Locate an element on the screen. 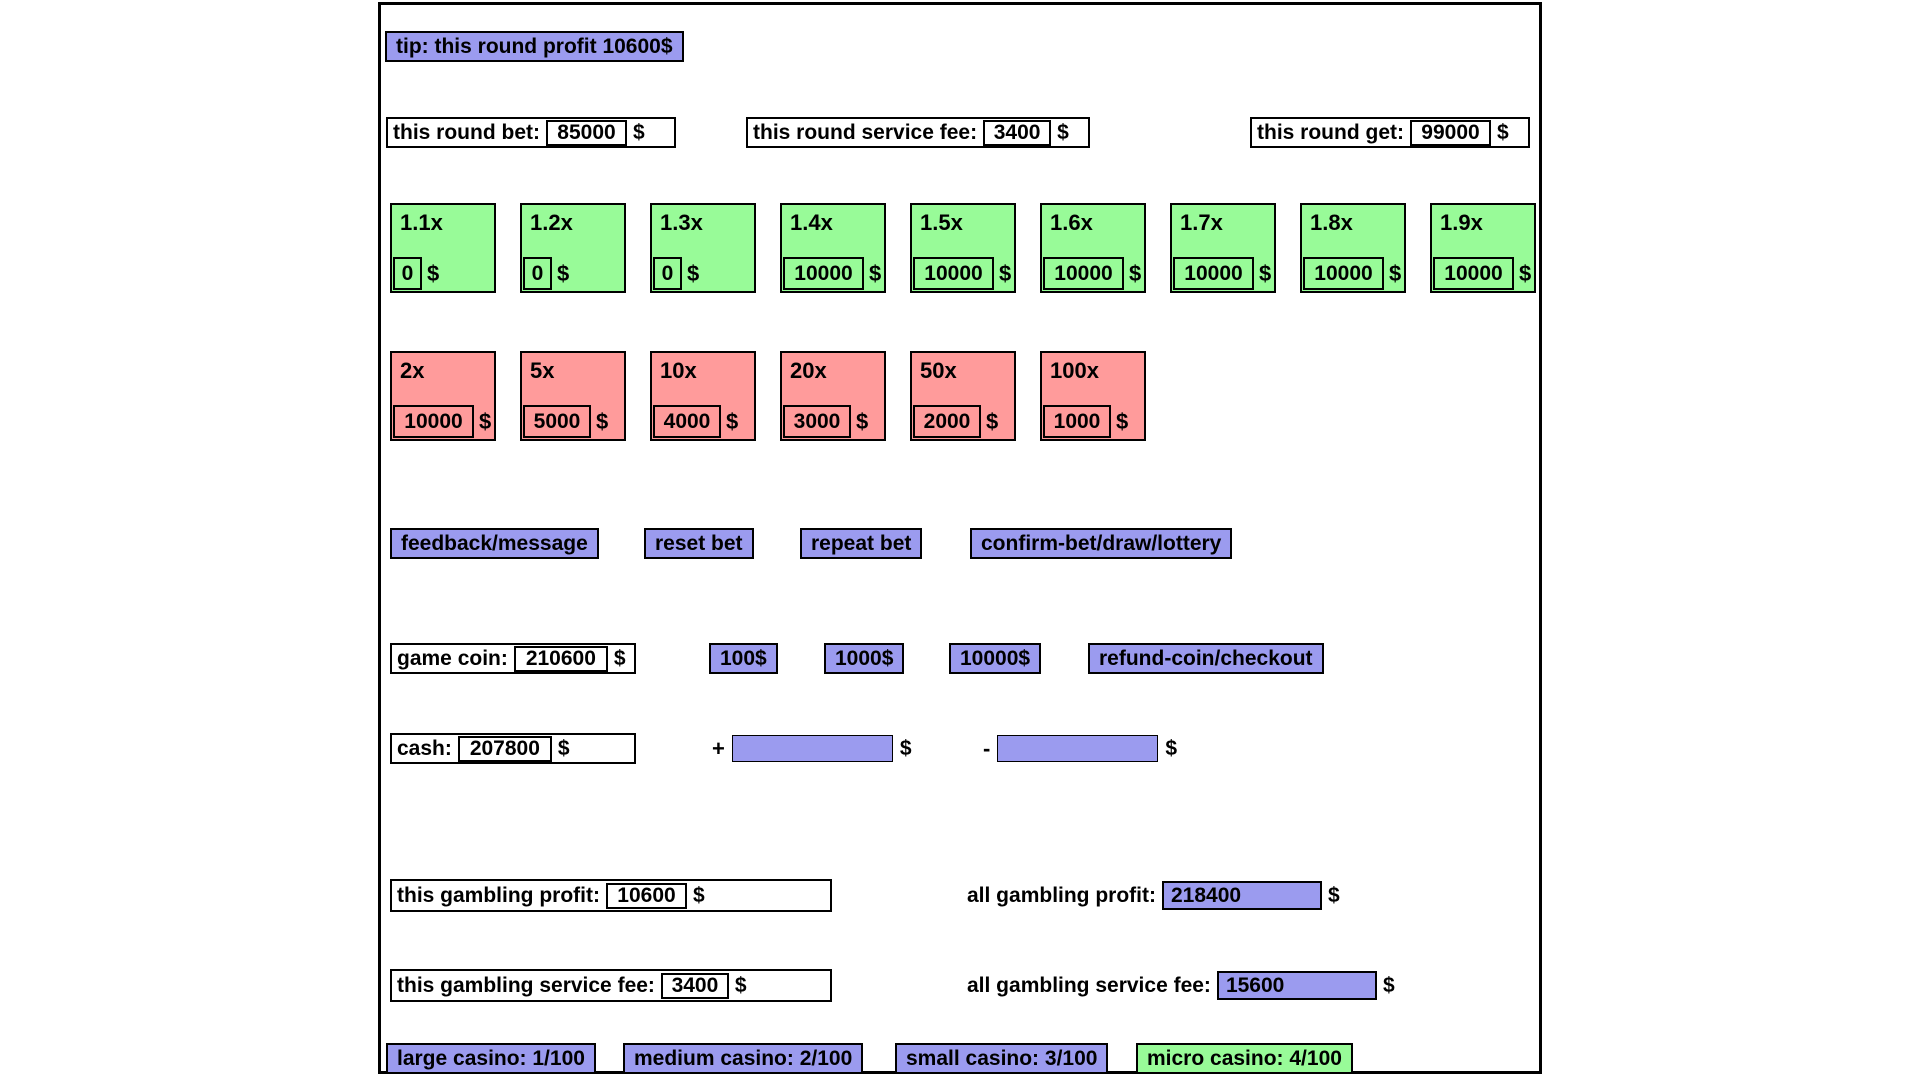  multiplier-box-5x: 5x $ is located at coordinates (573, 396).